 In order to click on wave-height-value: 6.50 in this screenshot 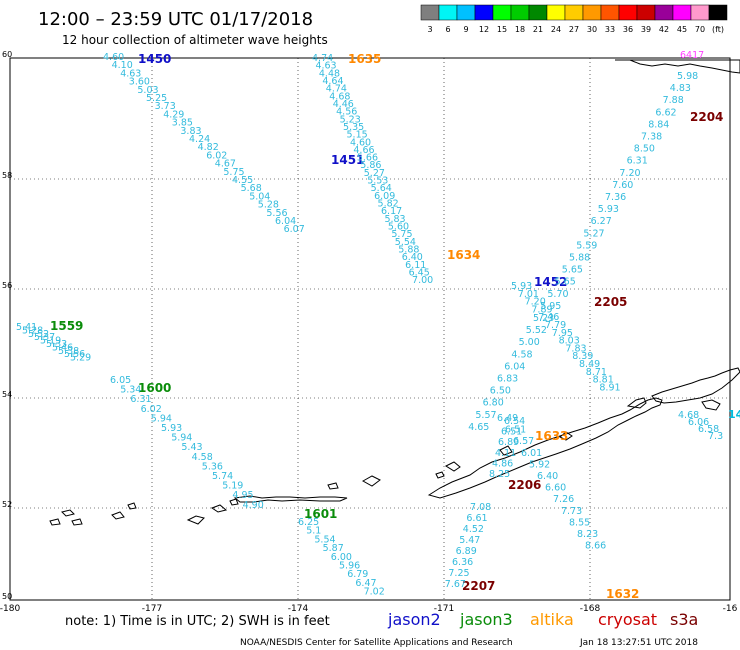, I will do `click(500, 391)`.